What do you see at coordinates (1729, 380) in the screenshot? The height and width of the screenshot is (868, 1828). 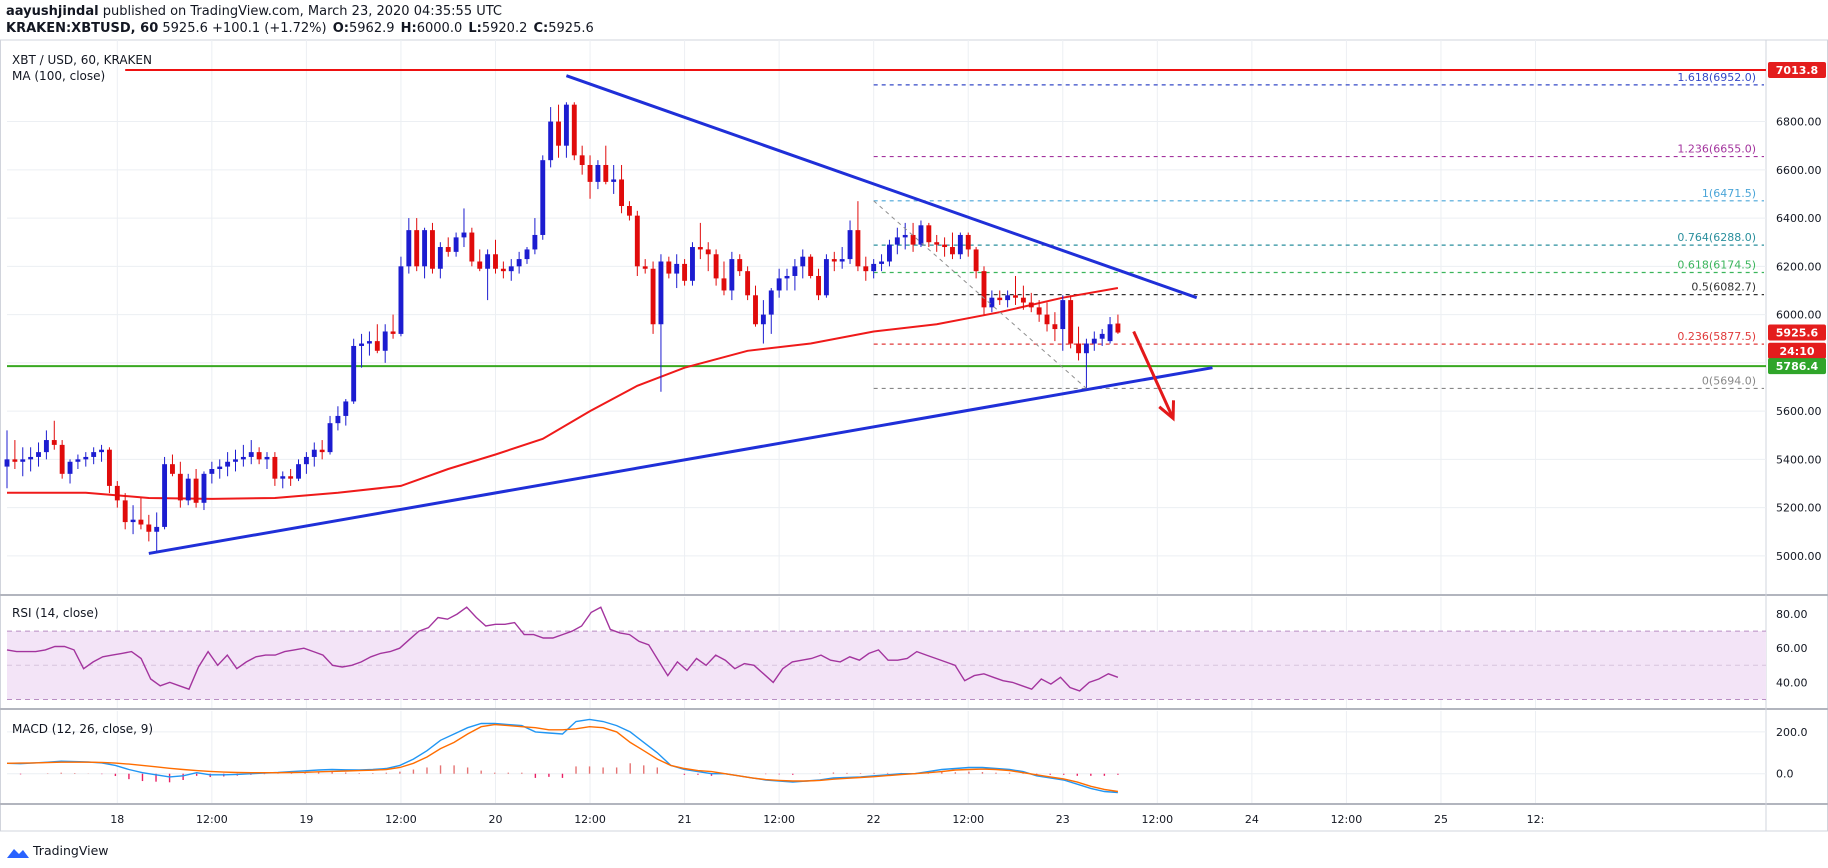 I see `fib-label-0: 0(5694.0)` at bounding box center [1729, 380].